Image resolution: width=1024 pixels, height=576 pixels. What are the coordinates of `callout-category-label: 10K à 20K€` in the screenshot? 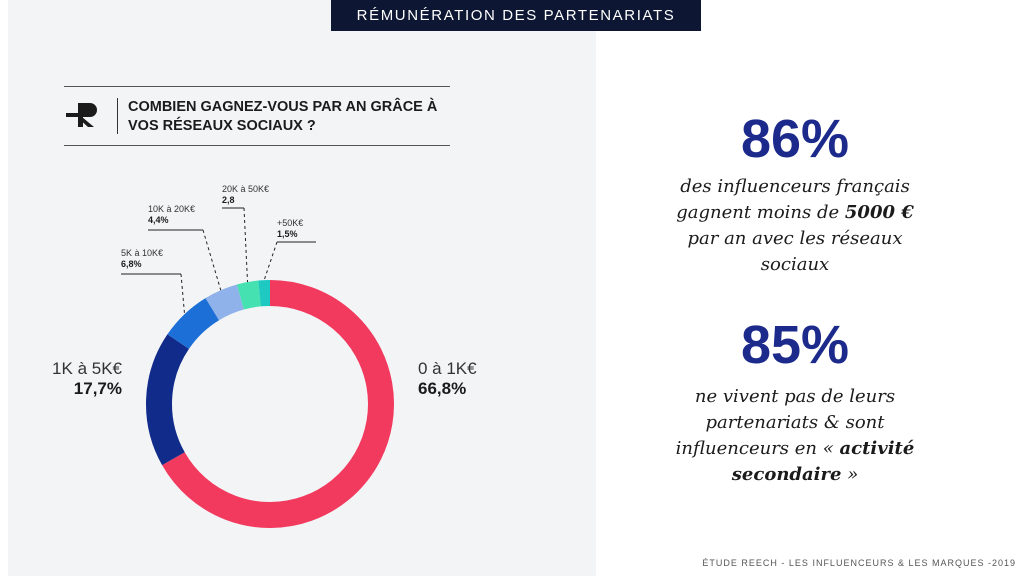 It's located at (171, 209).